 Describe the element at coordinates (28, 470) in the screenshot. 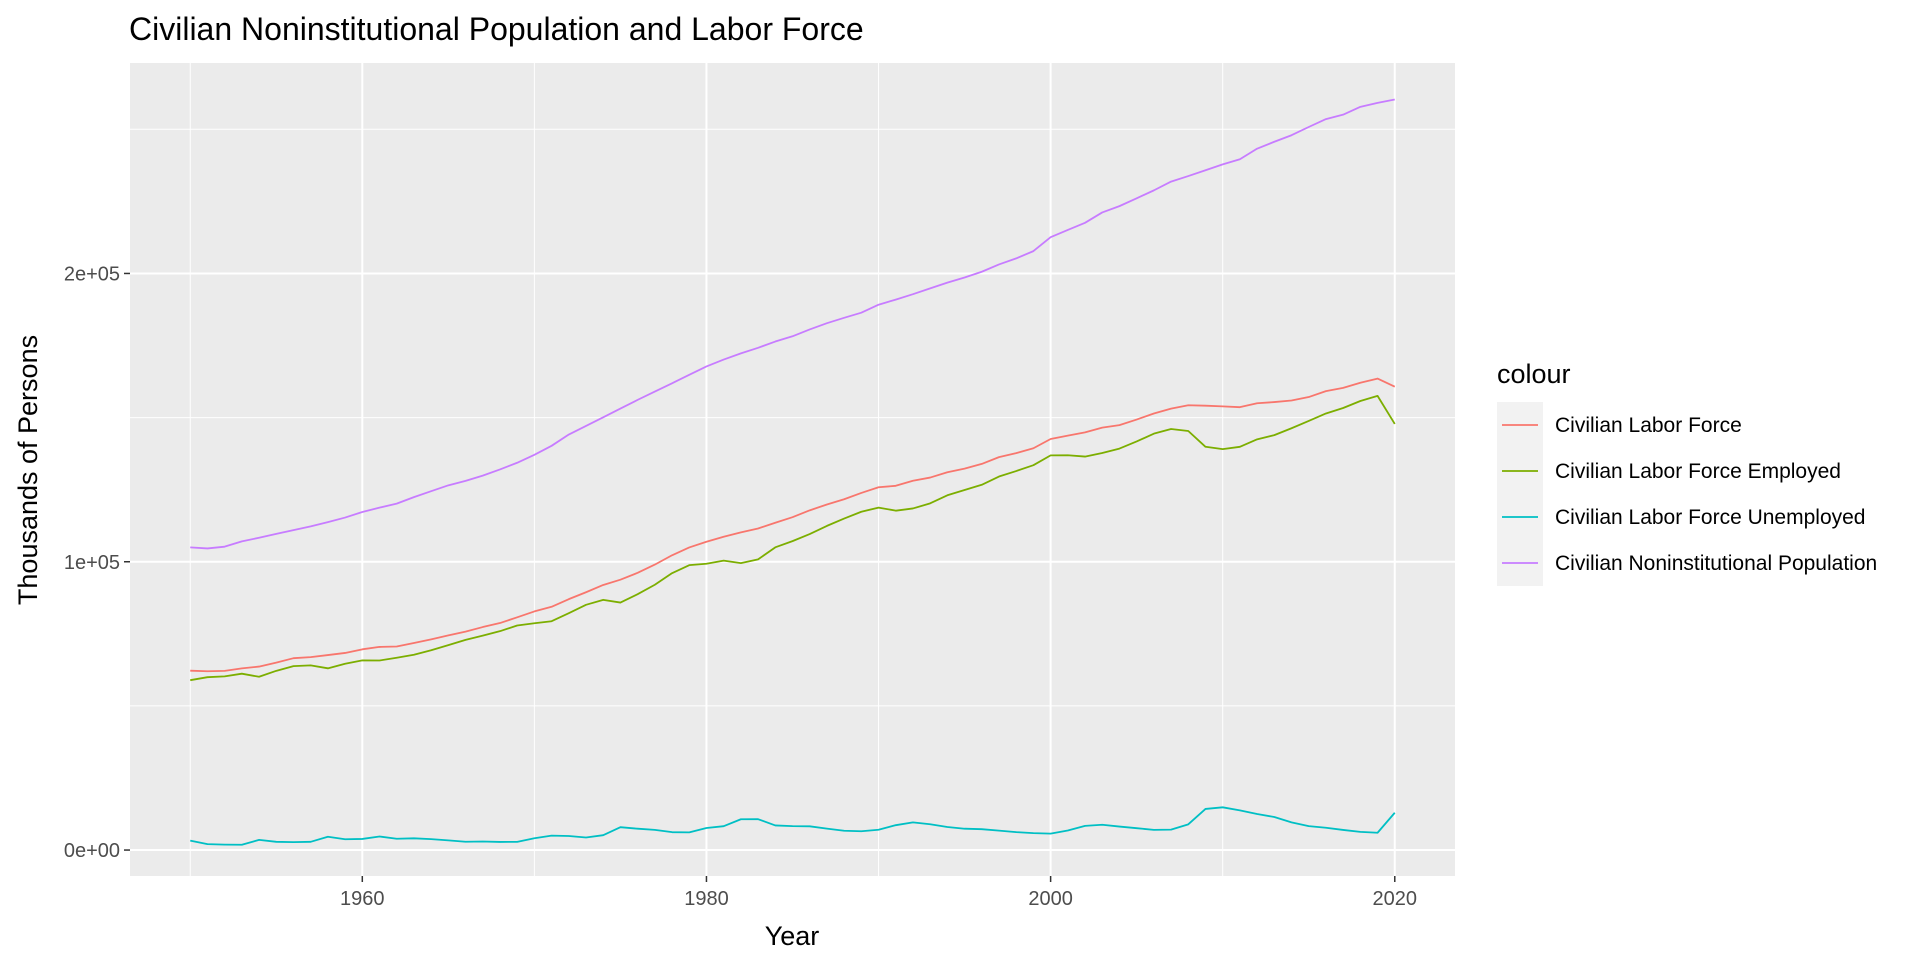

I see `y-axis-title: Thousands of Persons` at that location.